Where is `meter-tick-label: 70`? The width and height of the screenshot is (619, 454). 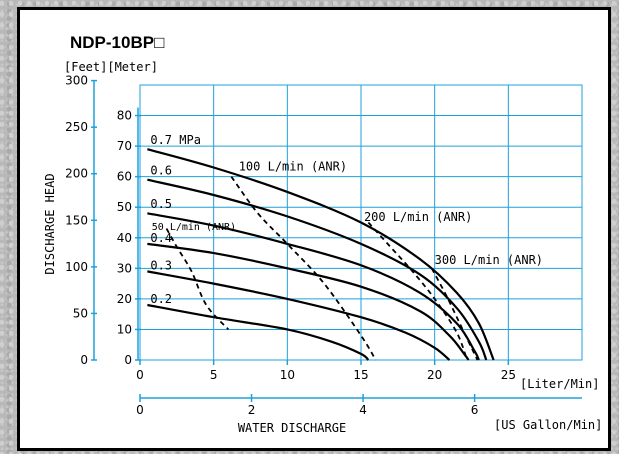
meter-tick-label: 70 is located at coordinates (124, 146).